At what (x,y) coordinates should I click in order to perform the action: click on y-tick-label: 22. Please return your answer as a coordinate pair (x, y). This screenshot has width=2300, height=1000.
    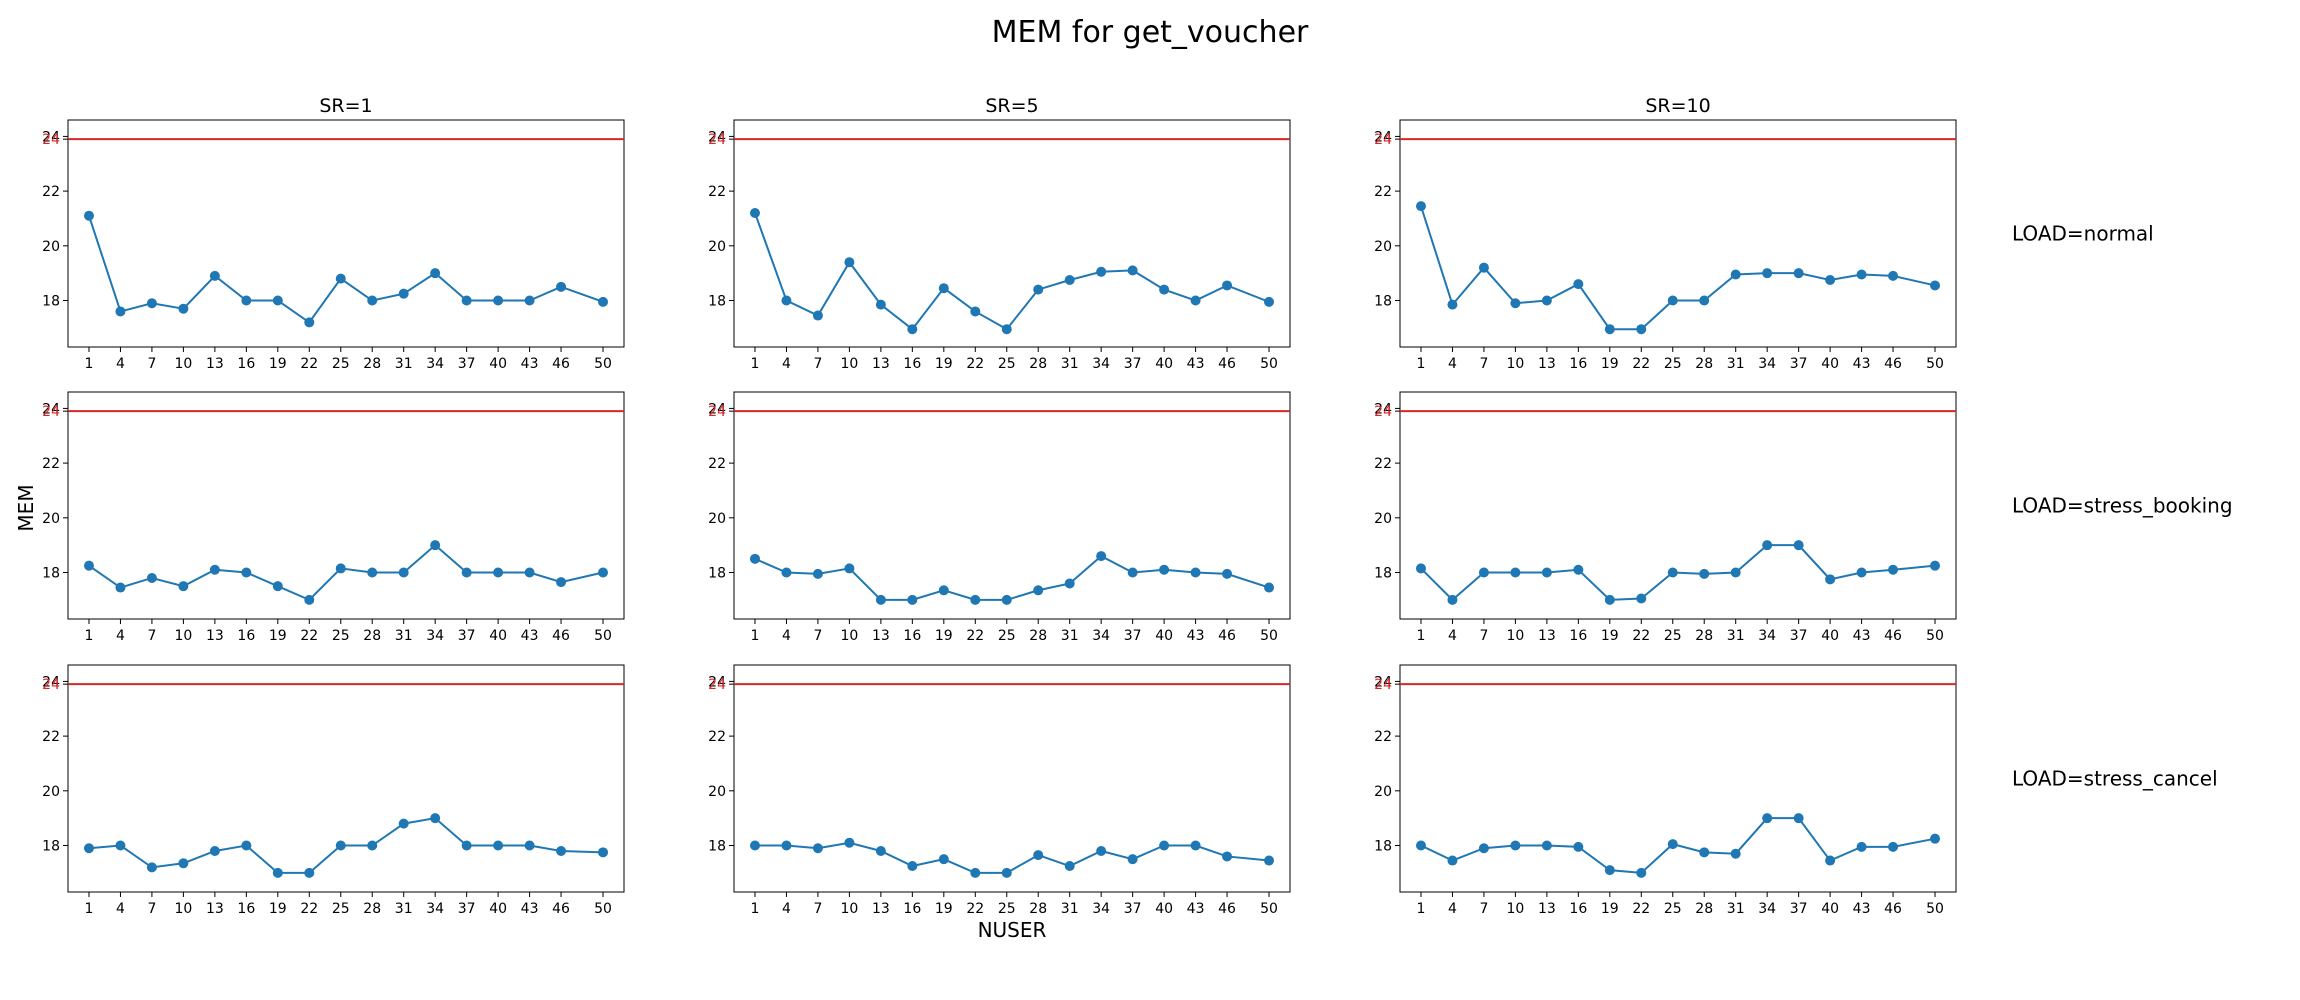
    Looking at the image, I should click on (717, 192).